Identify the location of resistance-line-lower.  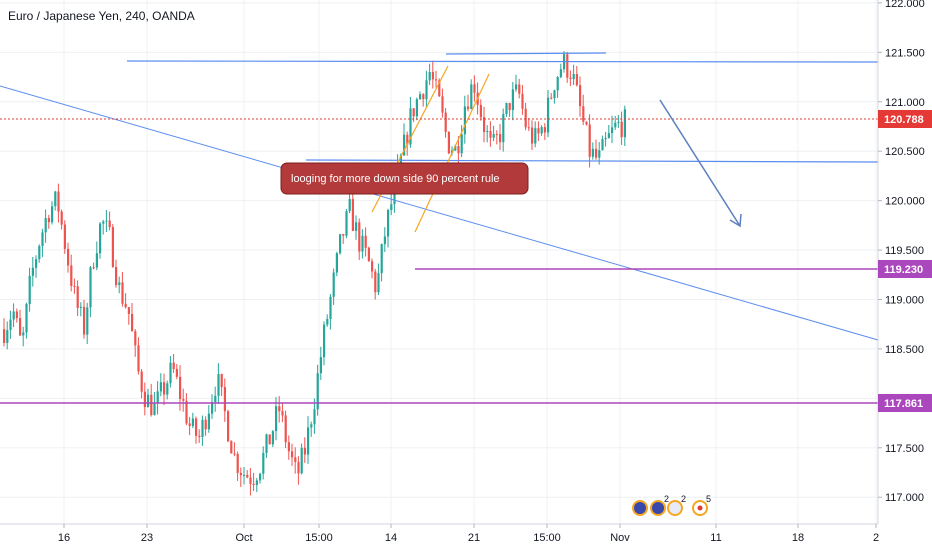
(502, 61).